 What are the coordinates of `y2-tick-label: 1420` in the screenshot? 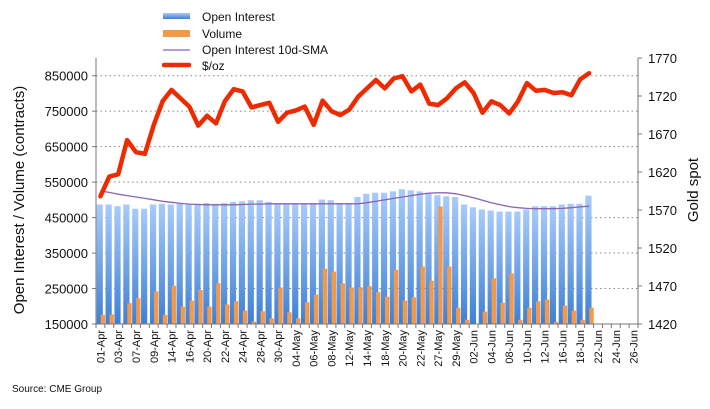 It's located at (662, 324).